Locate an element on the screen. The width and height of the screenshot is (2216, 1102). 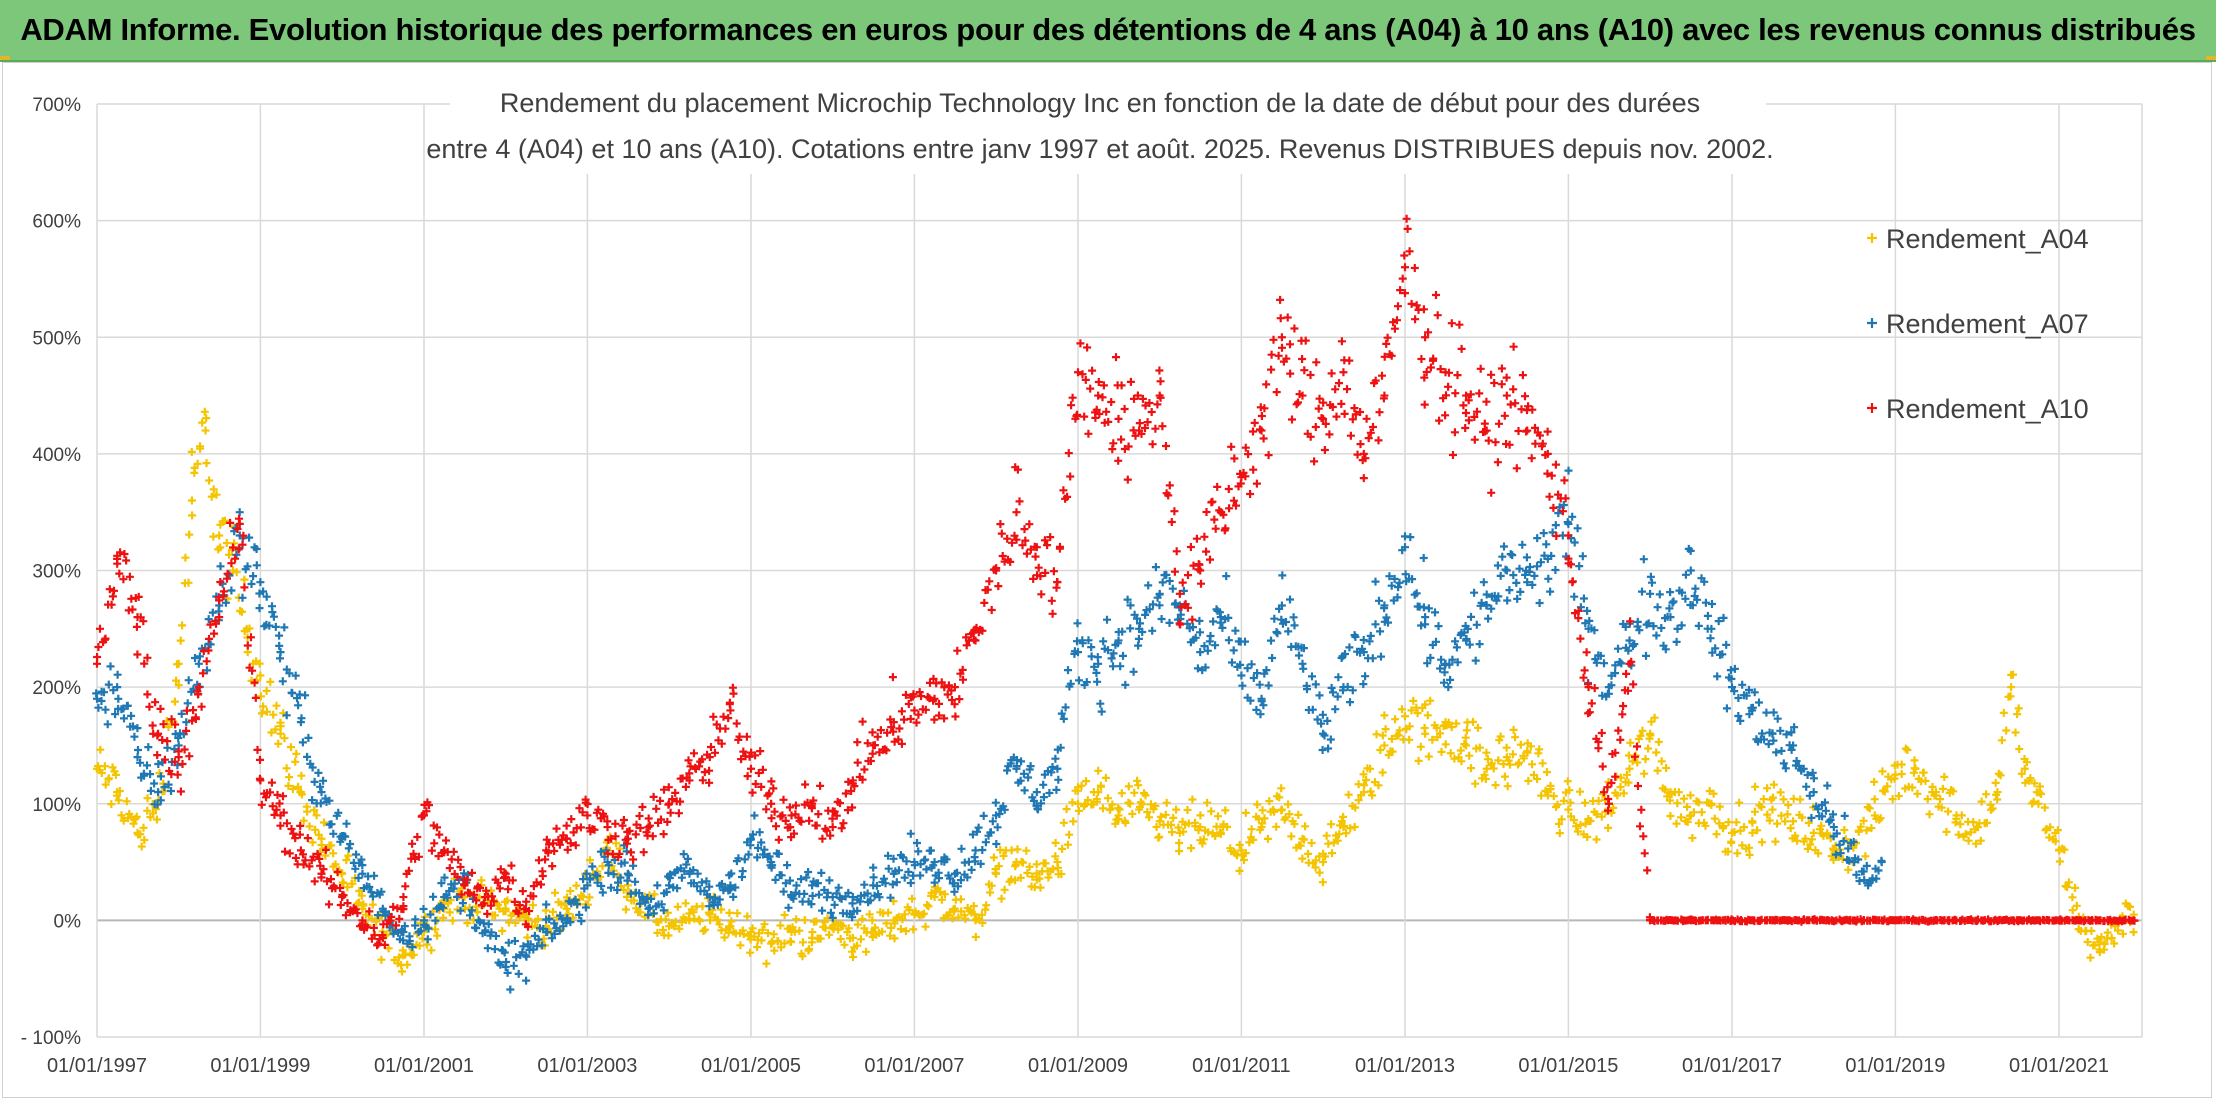
y-tick-label: 0% is located at coordinates (68, 921).